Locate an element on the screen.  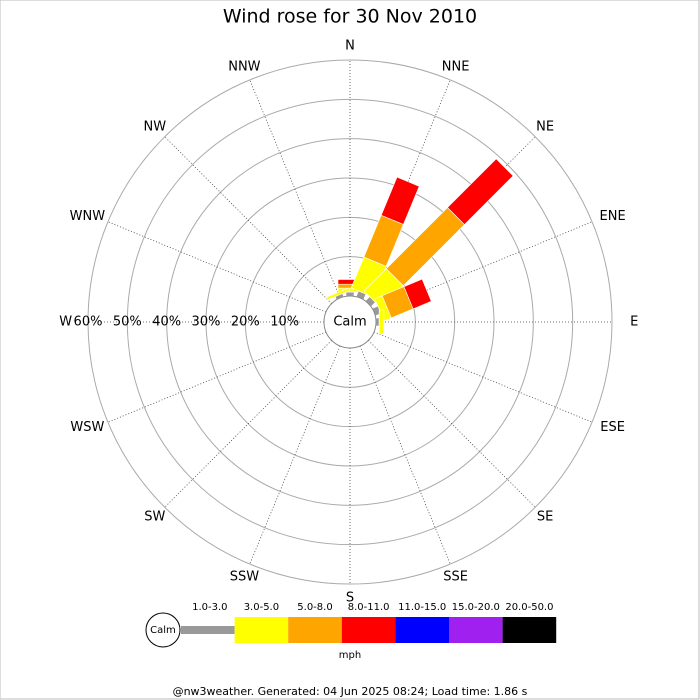
bars is located at coordinates (420, 246).